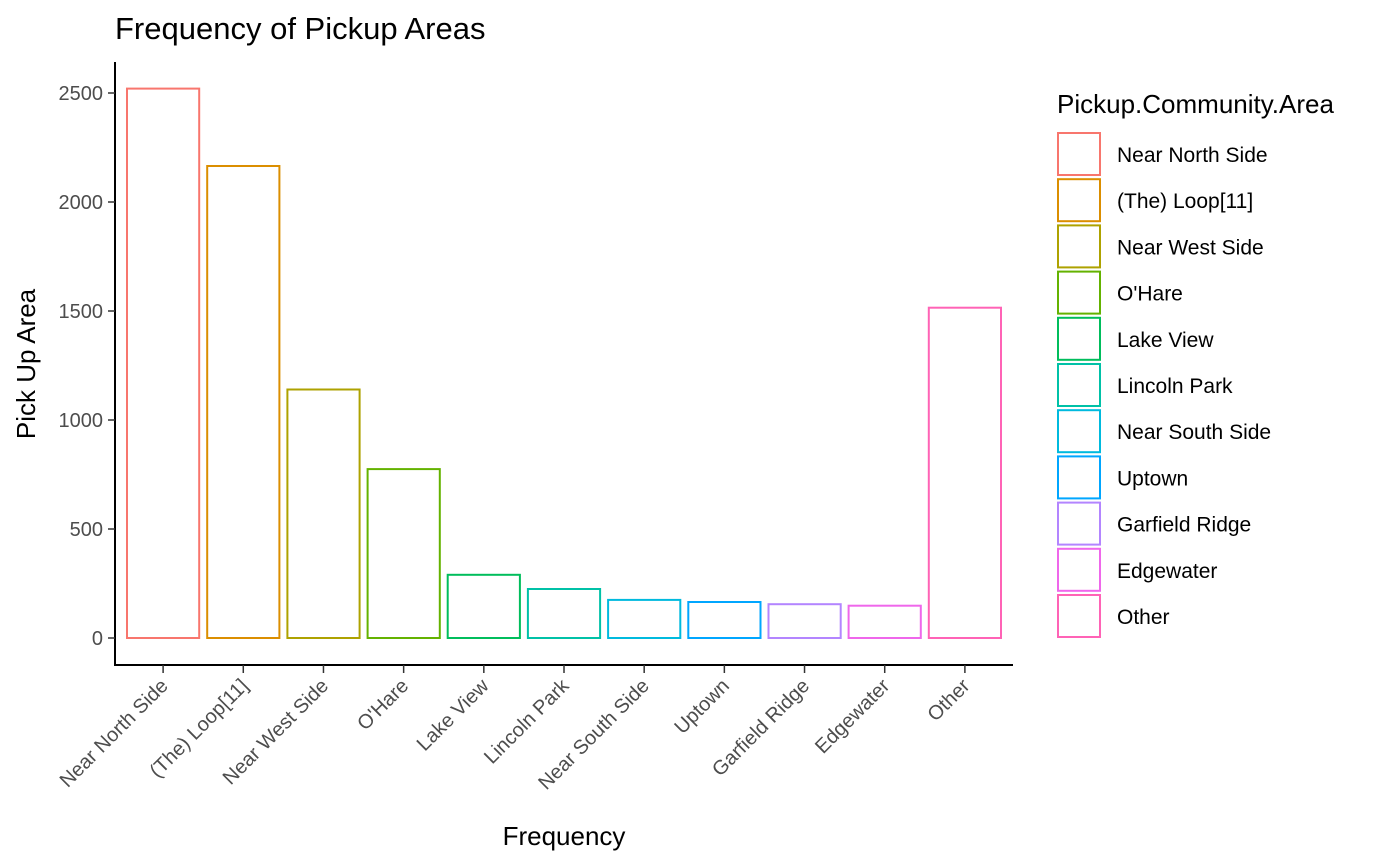  Describe the element at coordinates (1195, 104) in the screenshot. I see `legend-title: Pickup.Community.Area` at that location.